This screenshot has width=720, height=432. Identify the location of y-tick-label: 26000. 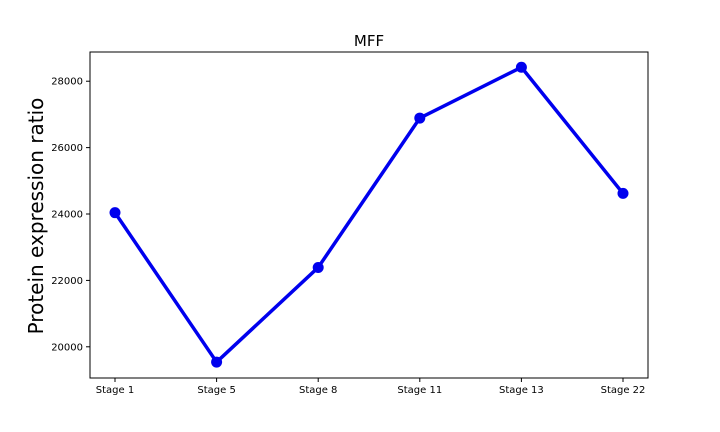
(67, 148).